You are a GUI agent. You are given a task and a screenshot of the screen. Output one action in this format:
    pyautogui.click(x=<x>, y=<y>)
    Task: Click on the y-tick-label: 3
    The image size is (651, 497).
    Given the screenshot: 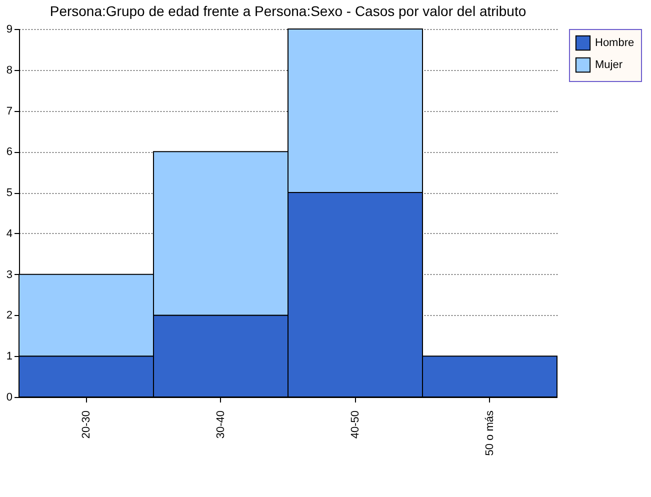 What is the action you would take?
    pyautogui.click(x=9, y=274)
    